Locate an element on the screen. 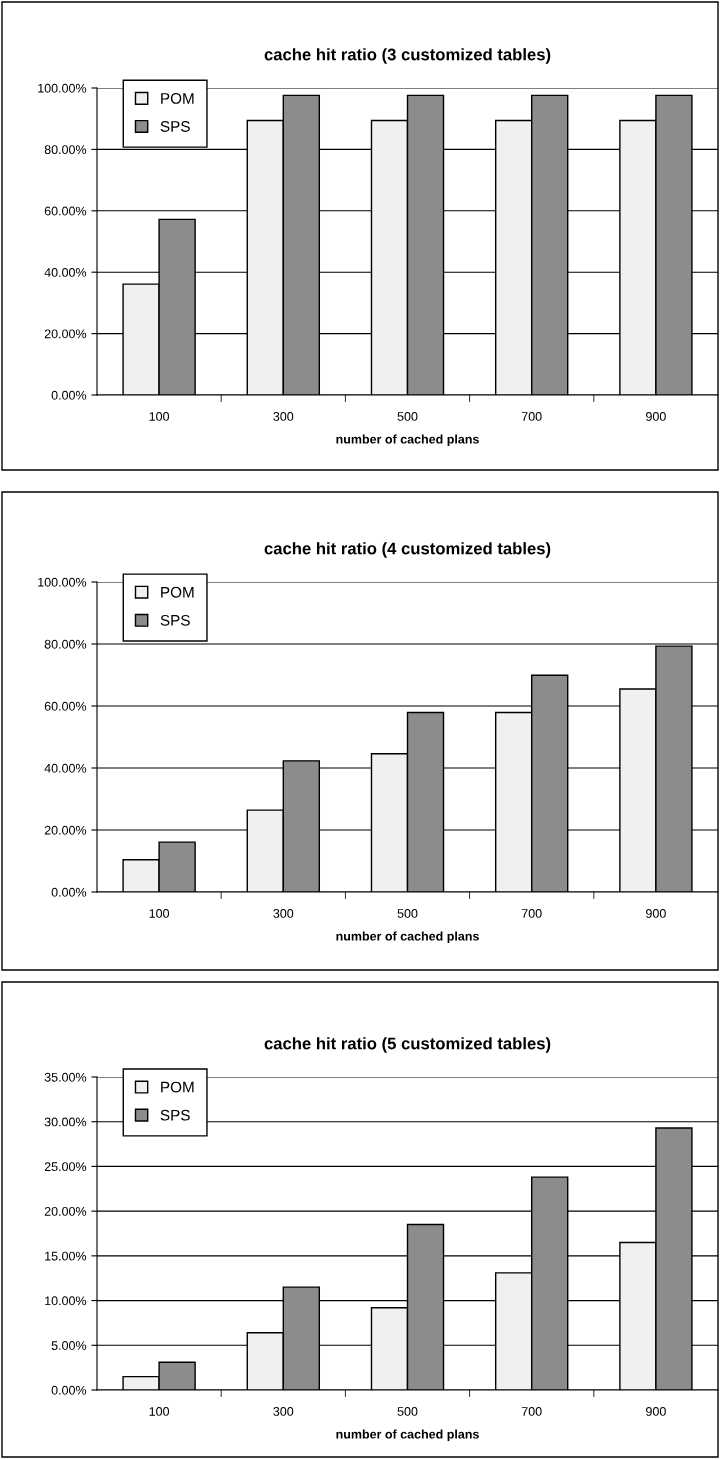 The height and width of the screenshot is (1459, 720). y-tick-label: 10.00% is located at coordinates (66, 1301).